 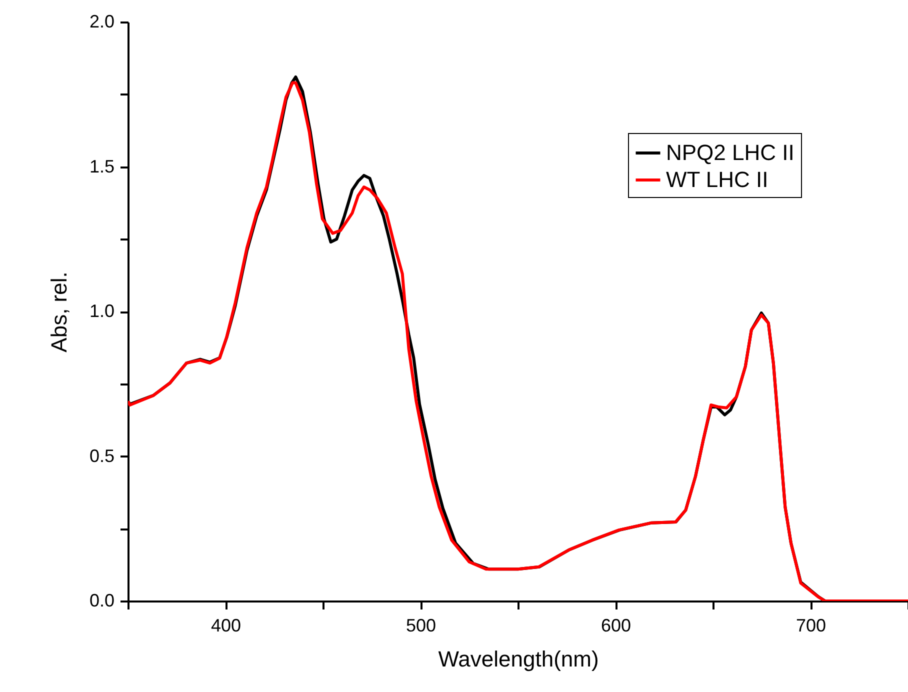 What do you see at coordinates (717, 179) in the screenshot?
I see `legend-label: WT LHC II` at bounding box center [717, 179].